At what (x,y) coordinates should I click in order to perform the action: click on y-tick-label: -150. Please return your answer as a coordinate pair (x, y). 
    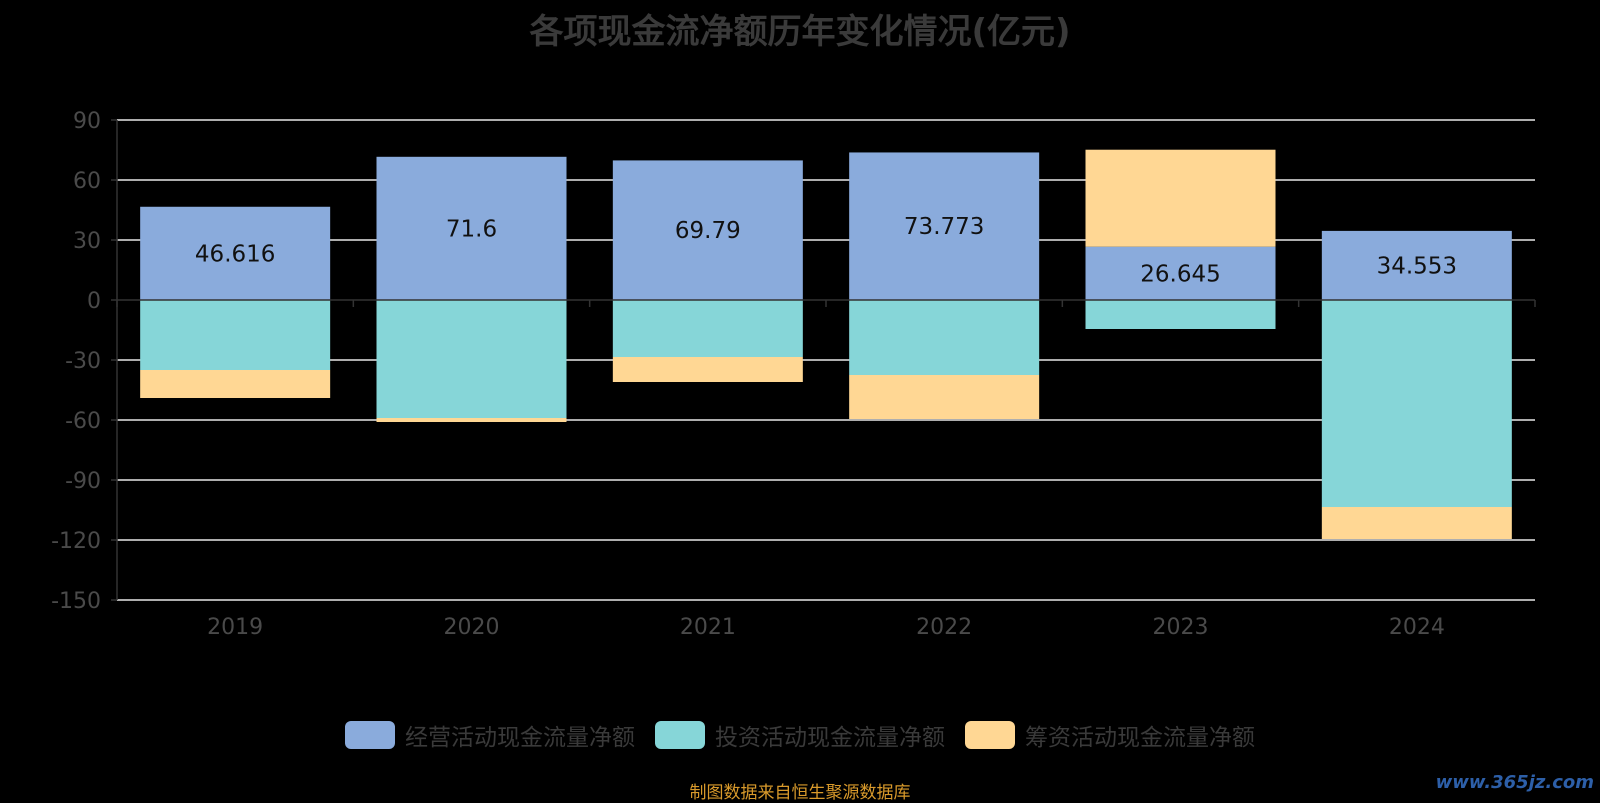
    Looking at the image, I should click on (76, 601).